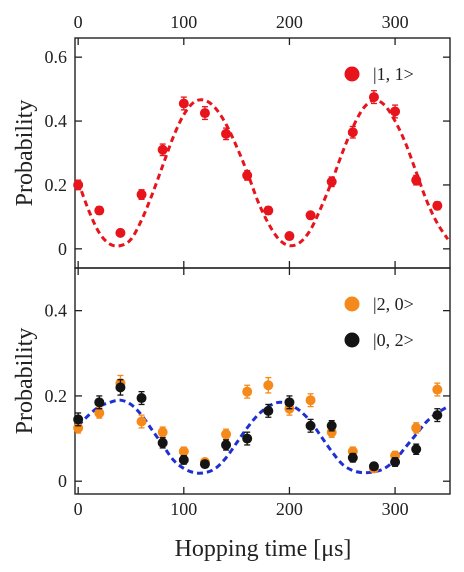  Describe the element at coordinates (56, 121) in the screenshot. I see `top-y-tick-label: 0.4` at that location.